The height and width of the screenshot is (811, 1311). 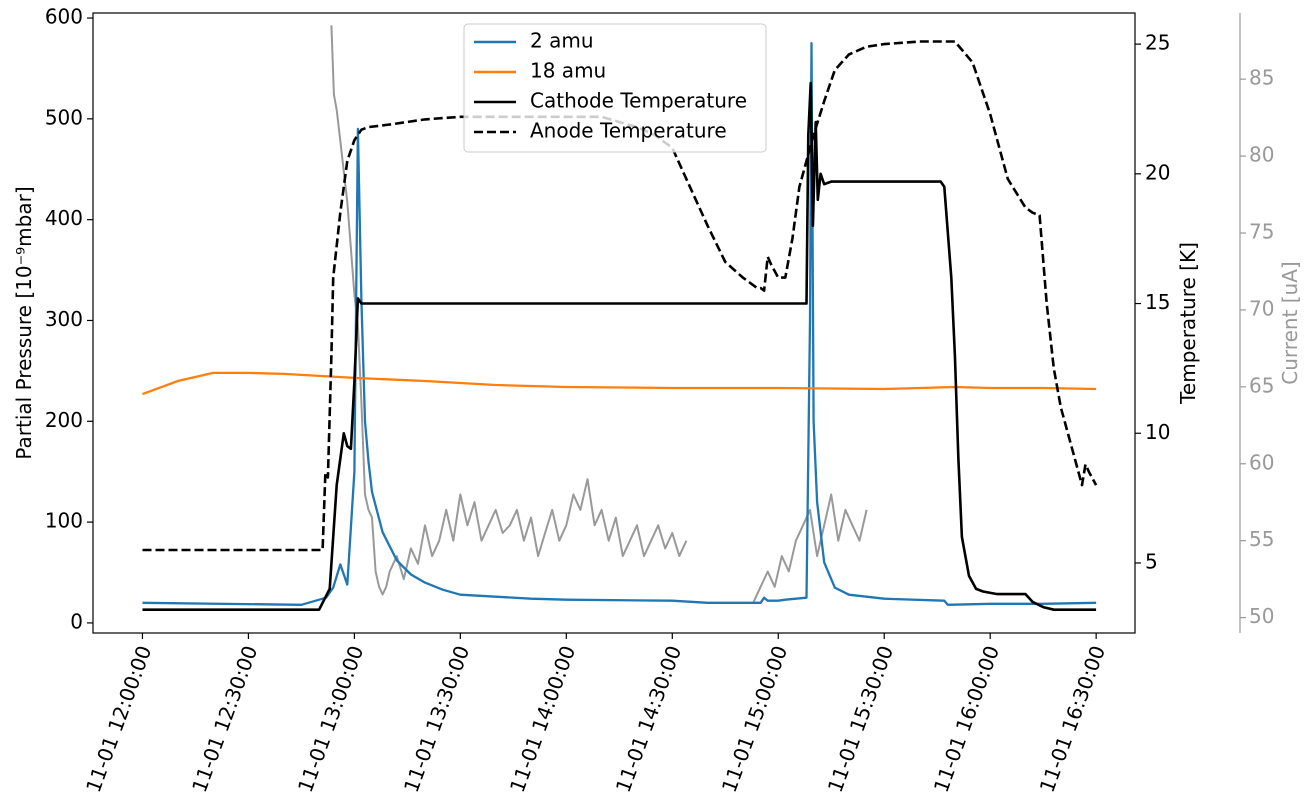 I want to click on legend-label: 18 amu, so click(x=568, y=71).